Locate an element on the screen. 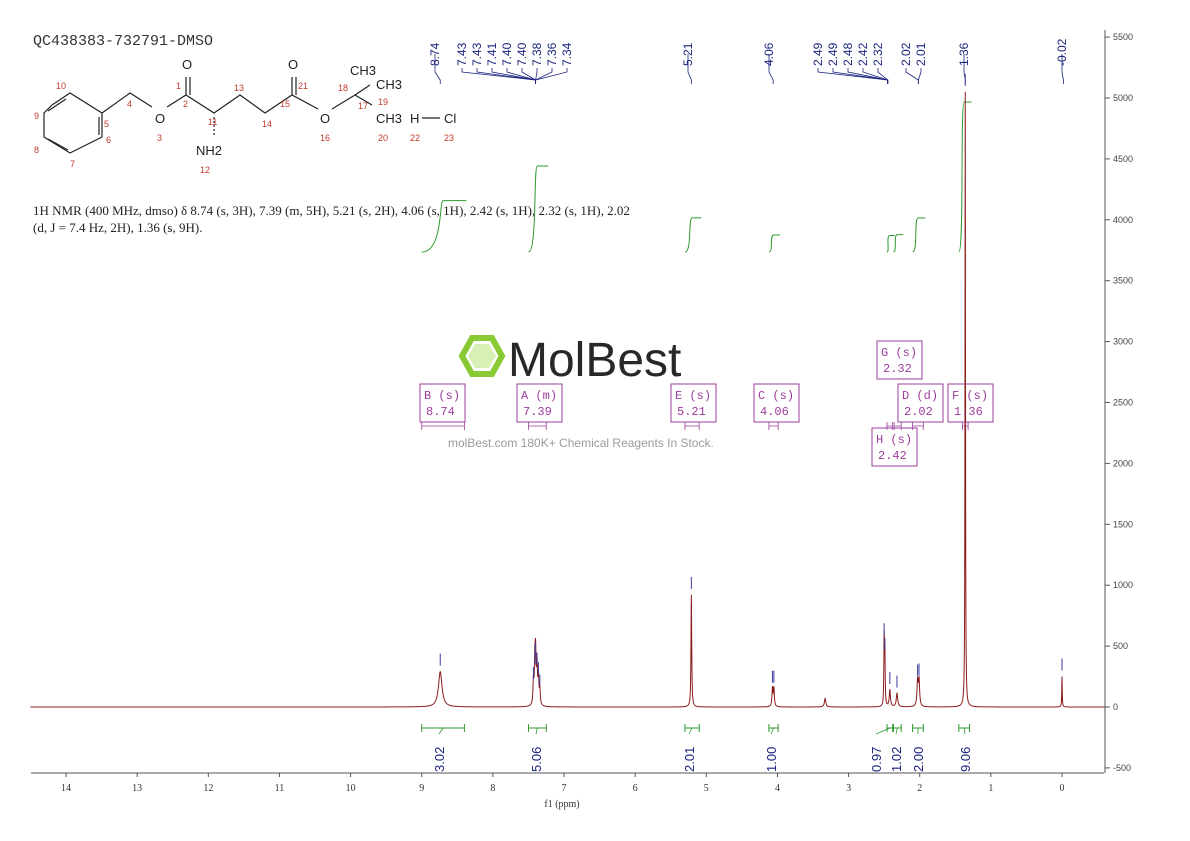  atom-number: 16 is located at coordinates (325, 138).